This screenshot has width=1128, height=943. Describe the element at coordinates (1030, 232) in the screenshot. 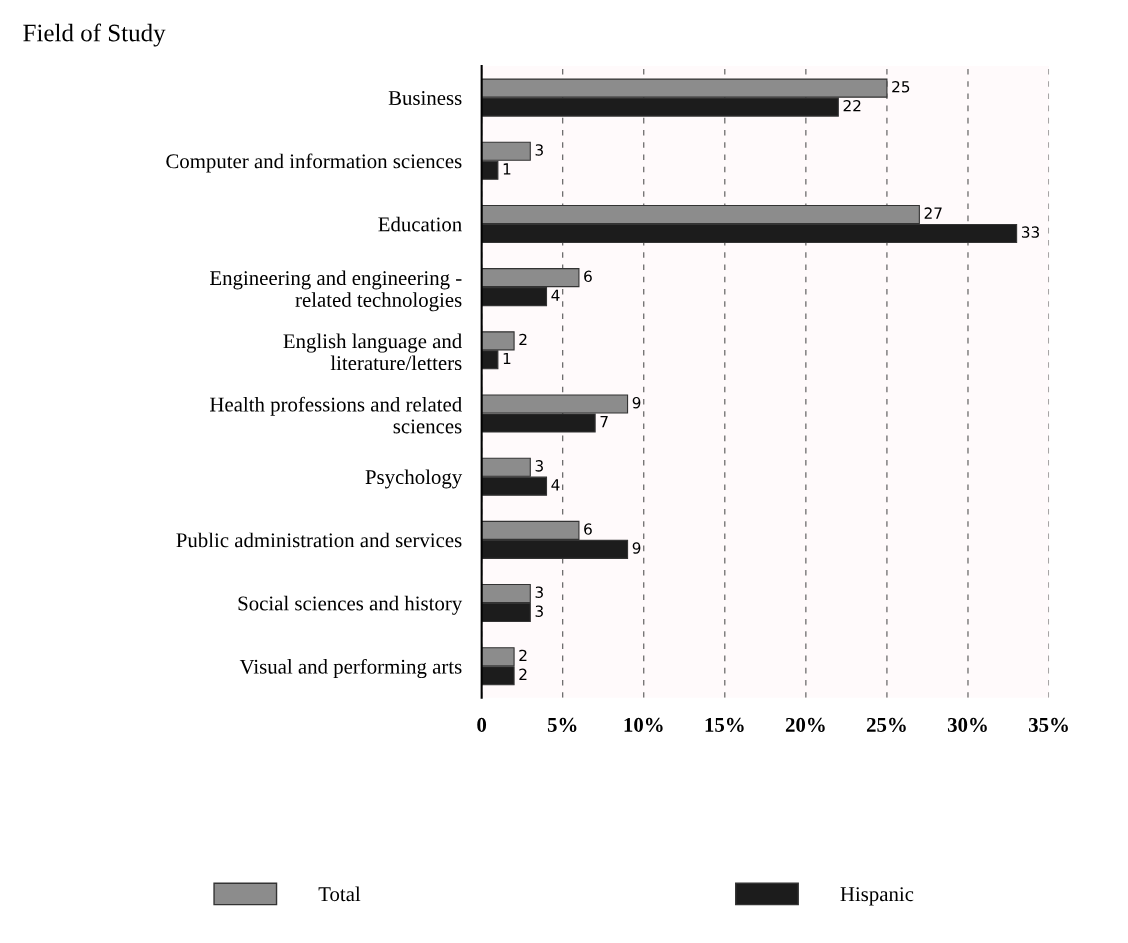

I see `data-label: 33` at that location.